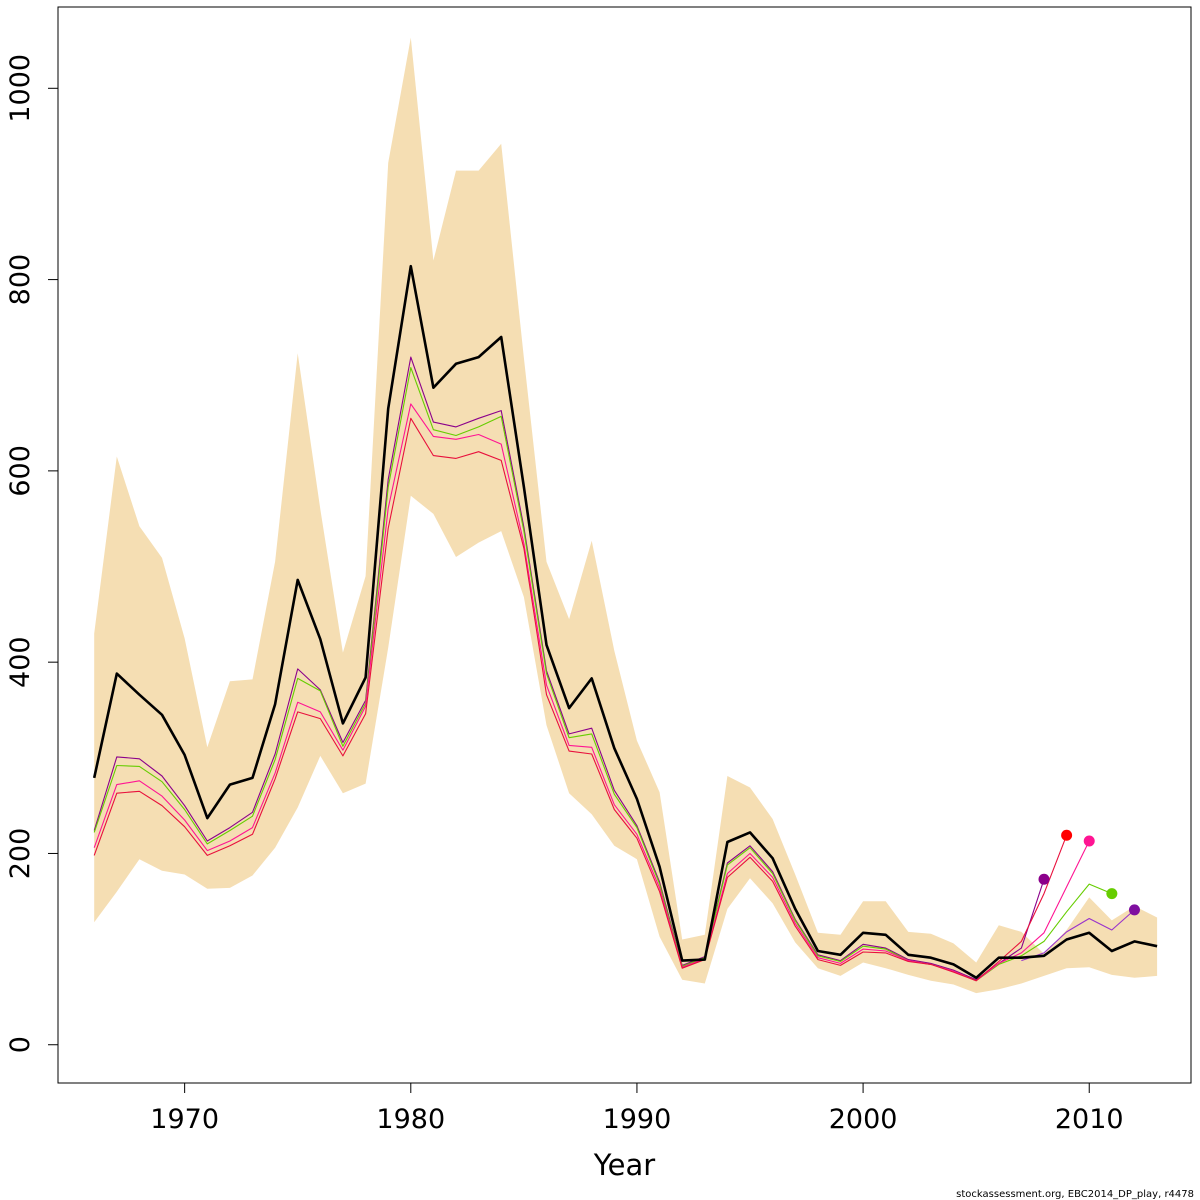  I want to click on x-axis: 1970 1980 1990 2000 2010, so click(637, 1109).